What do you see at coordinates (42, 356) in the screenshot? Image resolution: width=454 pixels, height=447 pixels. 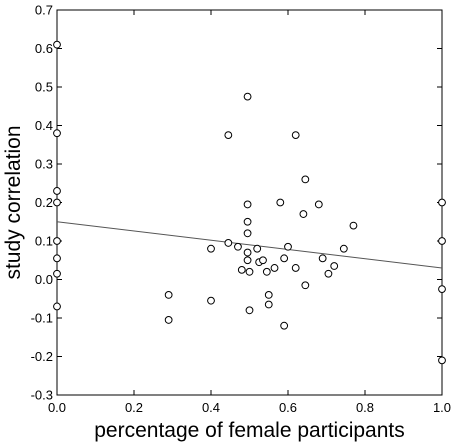 I see `y-tick-label: -0.2` at bounding box center [42, 356].